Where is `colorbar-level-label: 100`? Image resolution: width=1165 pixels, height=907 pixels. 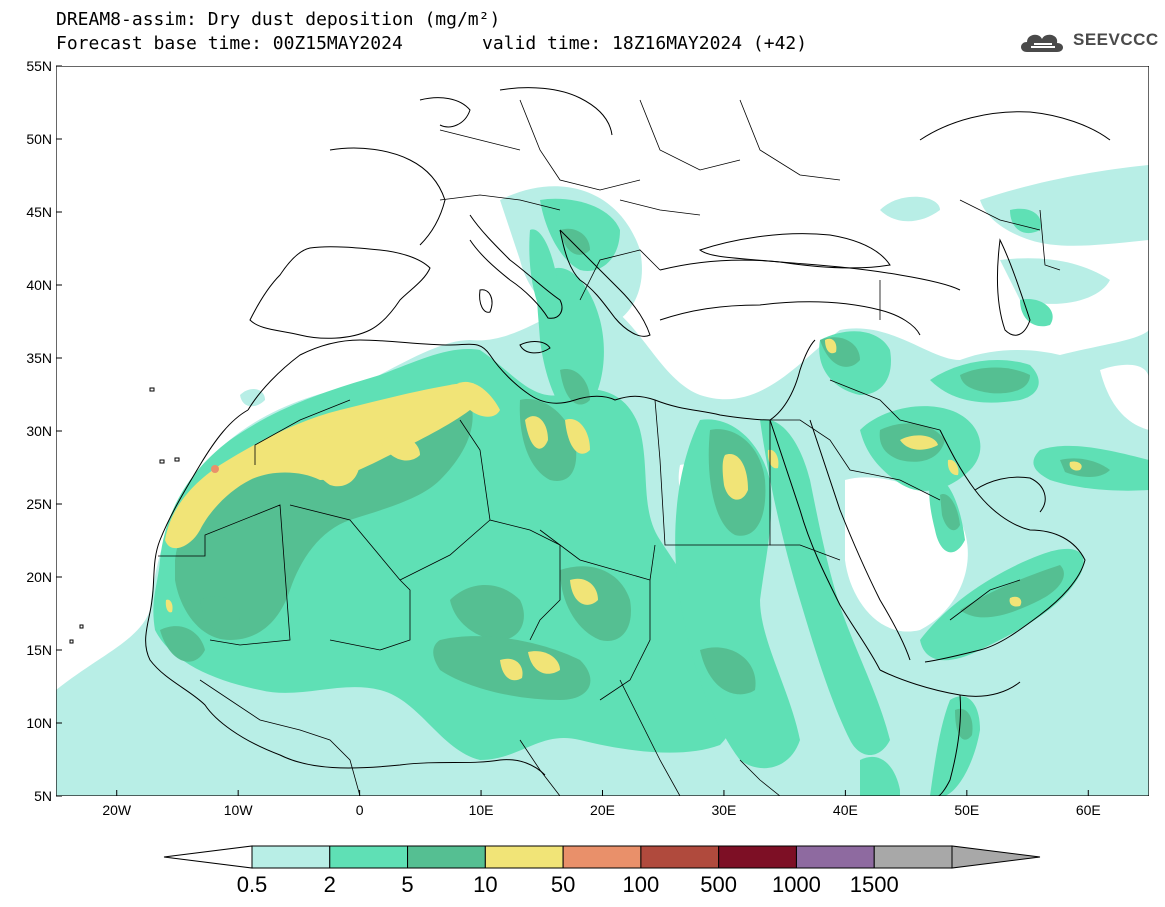
colorbar-level-label: 100 is located at coordinates (641, 884).